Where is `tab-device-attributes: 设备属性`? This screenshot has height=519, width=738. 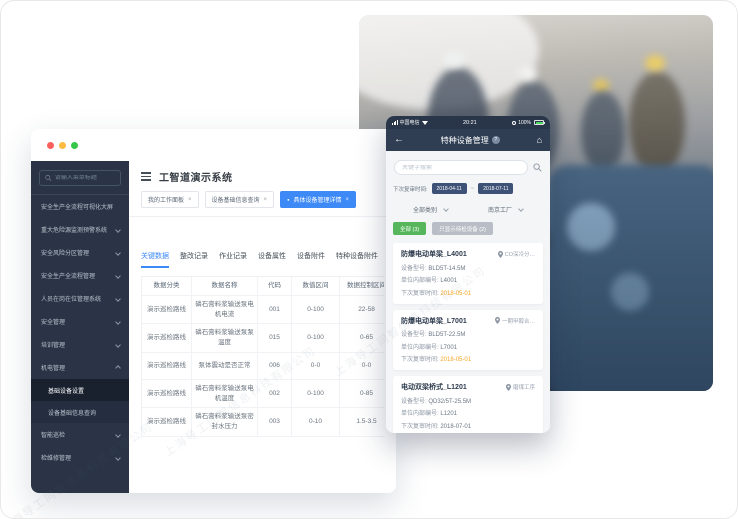
tab-device-attributes: 设备属性 is located at coordinates (272, 256).